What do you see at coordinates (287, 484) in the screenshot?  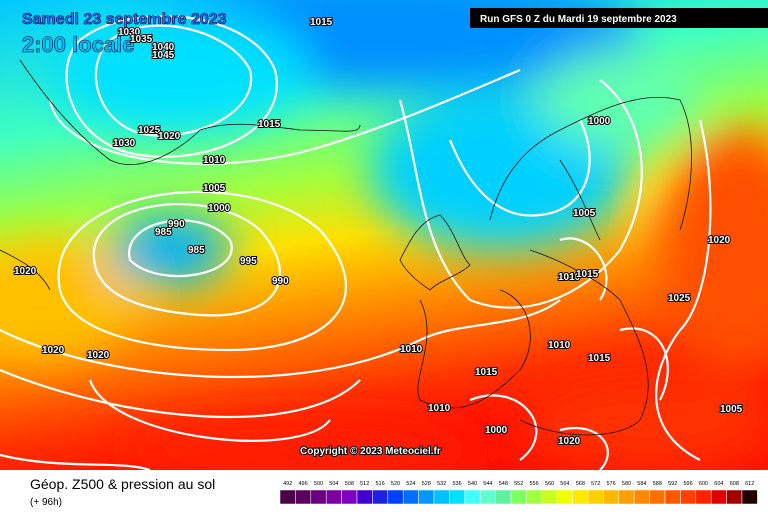 I see `colorbar-label: 492` at bounding box center [287, 484].